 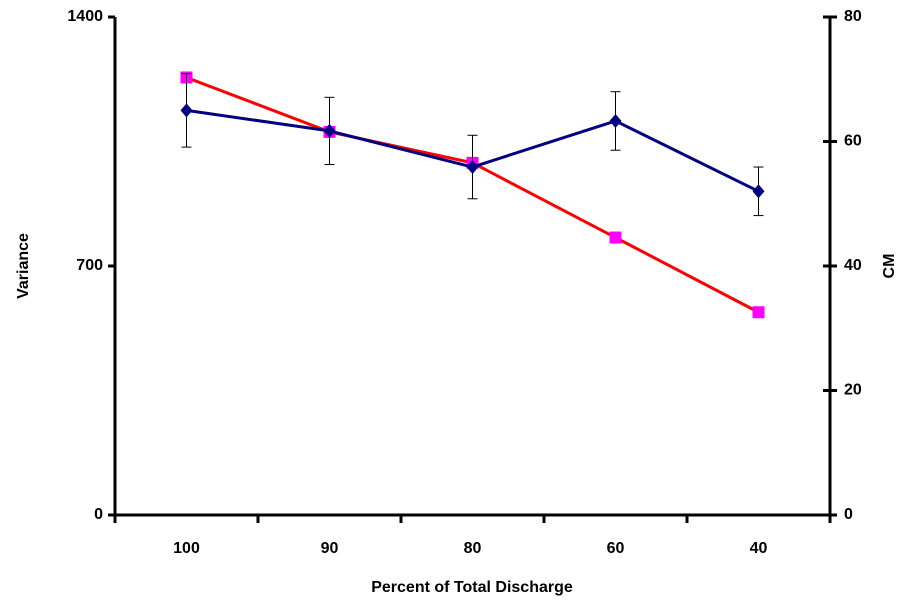 What do you see at coordinates (853, 265) in the screenshot?
I see `y2-tick-label: 40` at bounding box center [853, 265].